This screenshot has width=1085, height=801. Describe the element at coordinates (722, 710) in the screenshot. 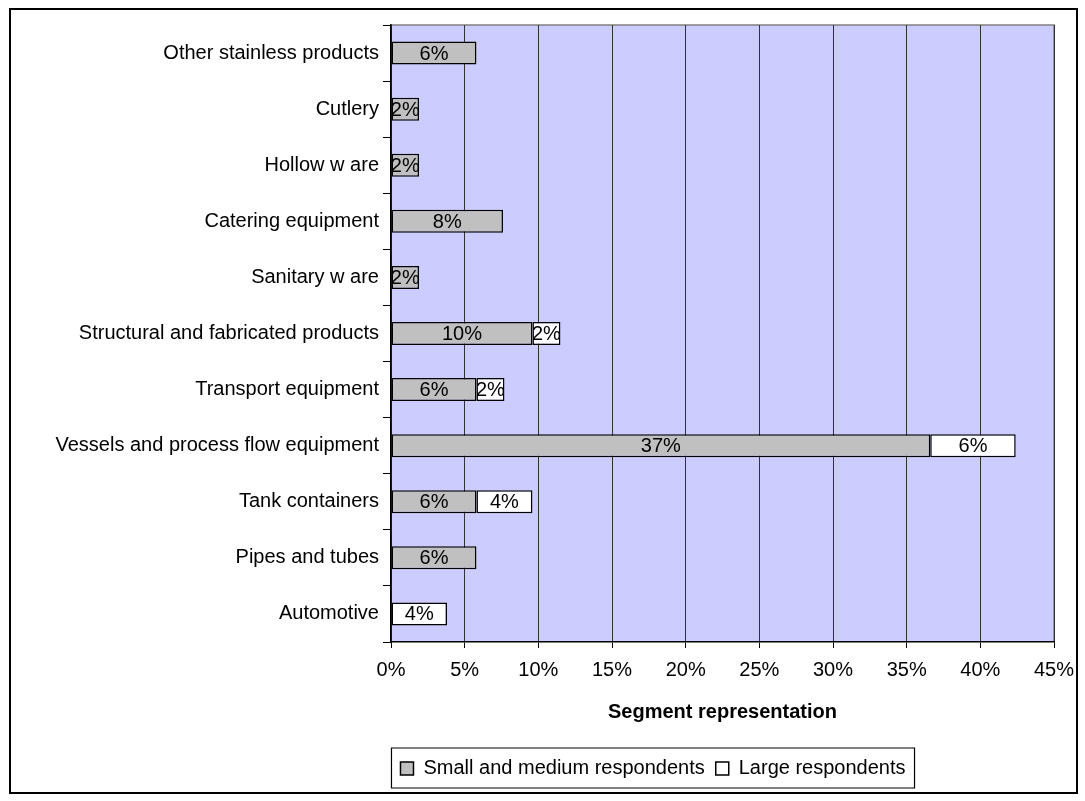

I see `x-axis-title: Segment representation` at that location.